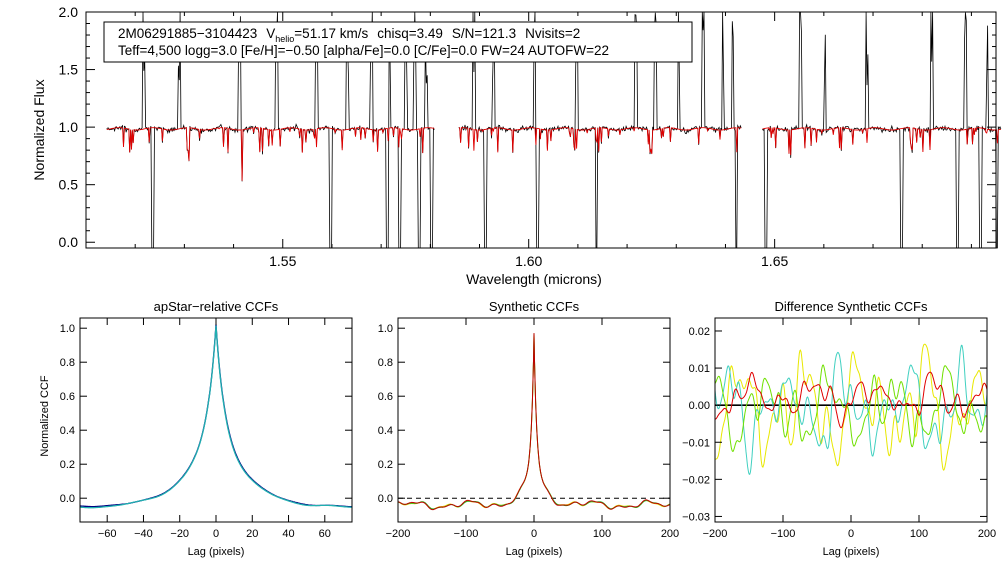 This screenshot has height=581, width=1008. I want to click on ccf3-frame, so click(851, 420).